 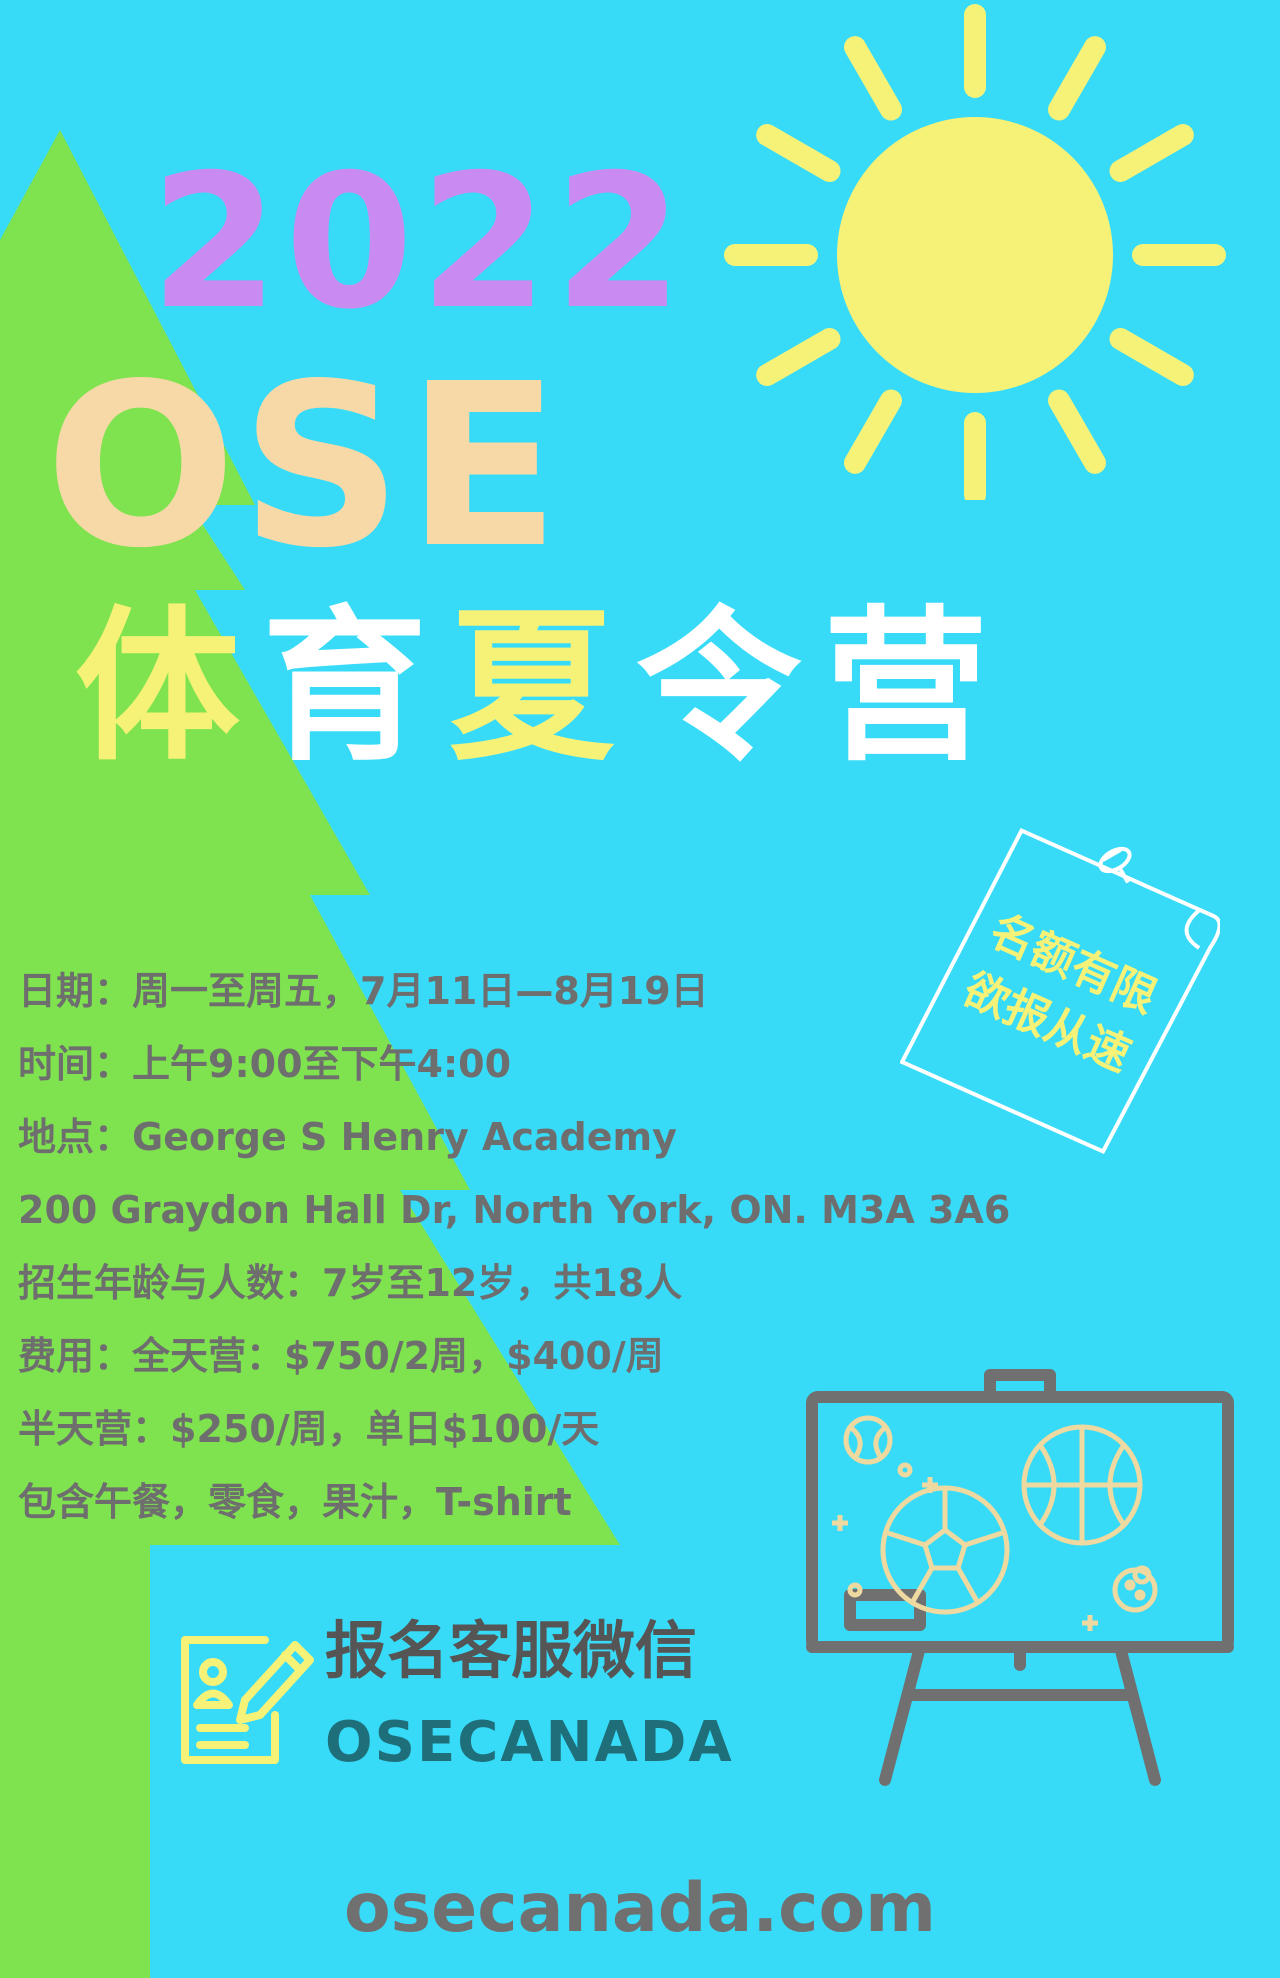 I want to click on info-time: 时间：上午9:00至下午4:00, so click(x=265, y=1064).